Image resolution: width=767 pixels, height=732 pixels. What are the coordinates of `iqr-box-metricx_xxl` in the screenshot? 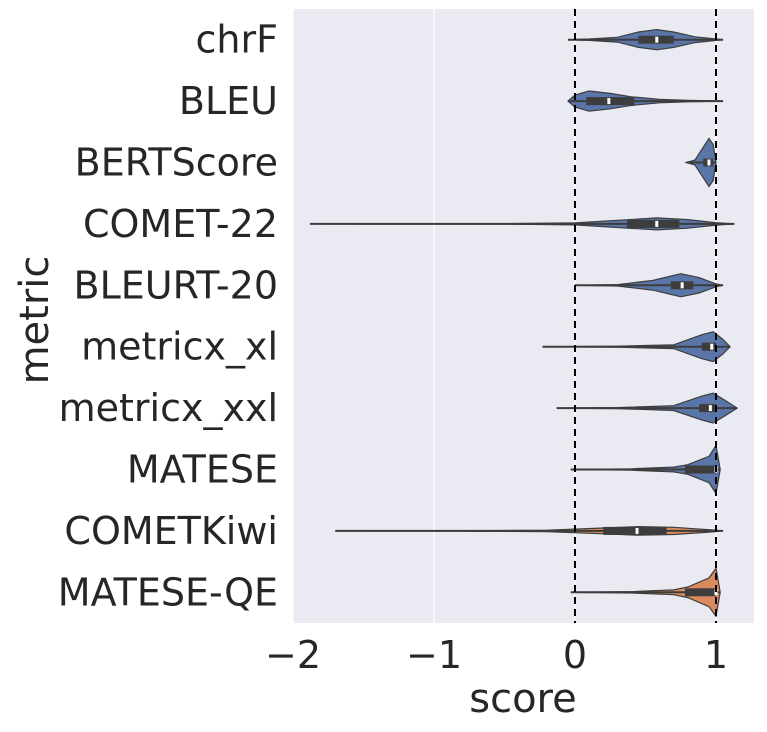 It's located at (707, 408).